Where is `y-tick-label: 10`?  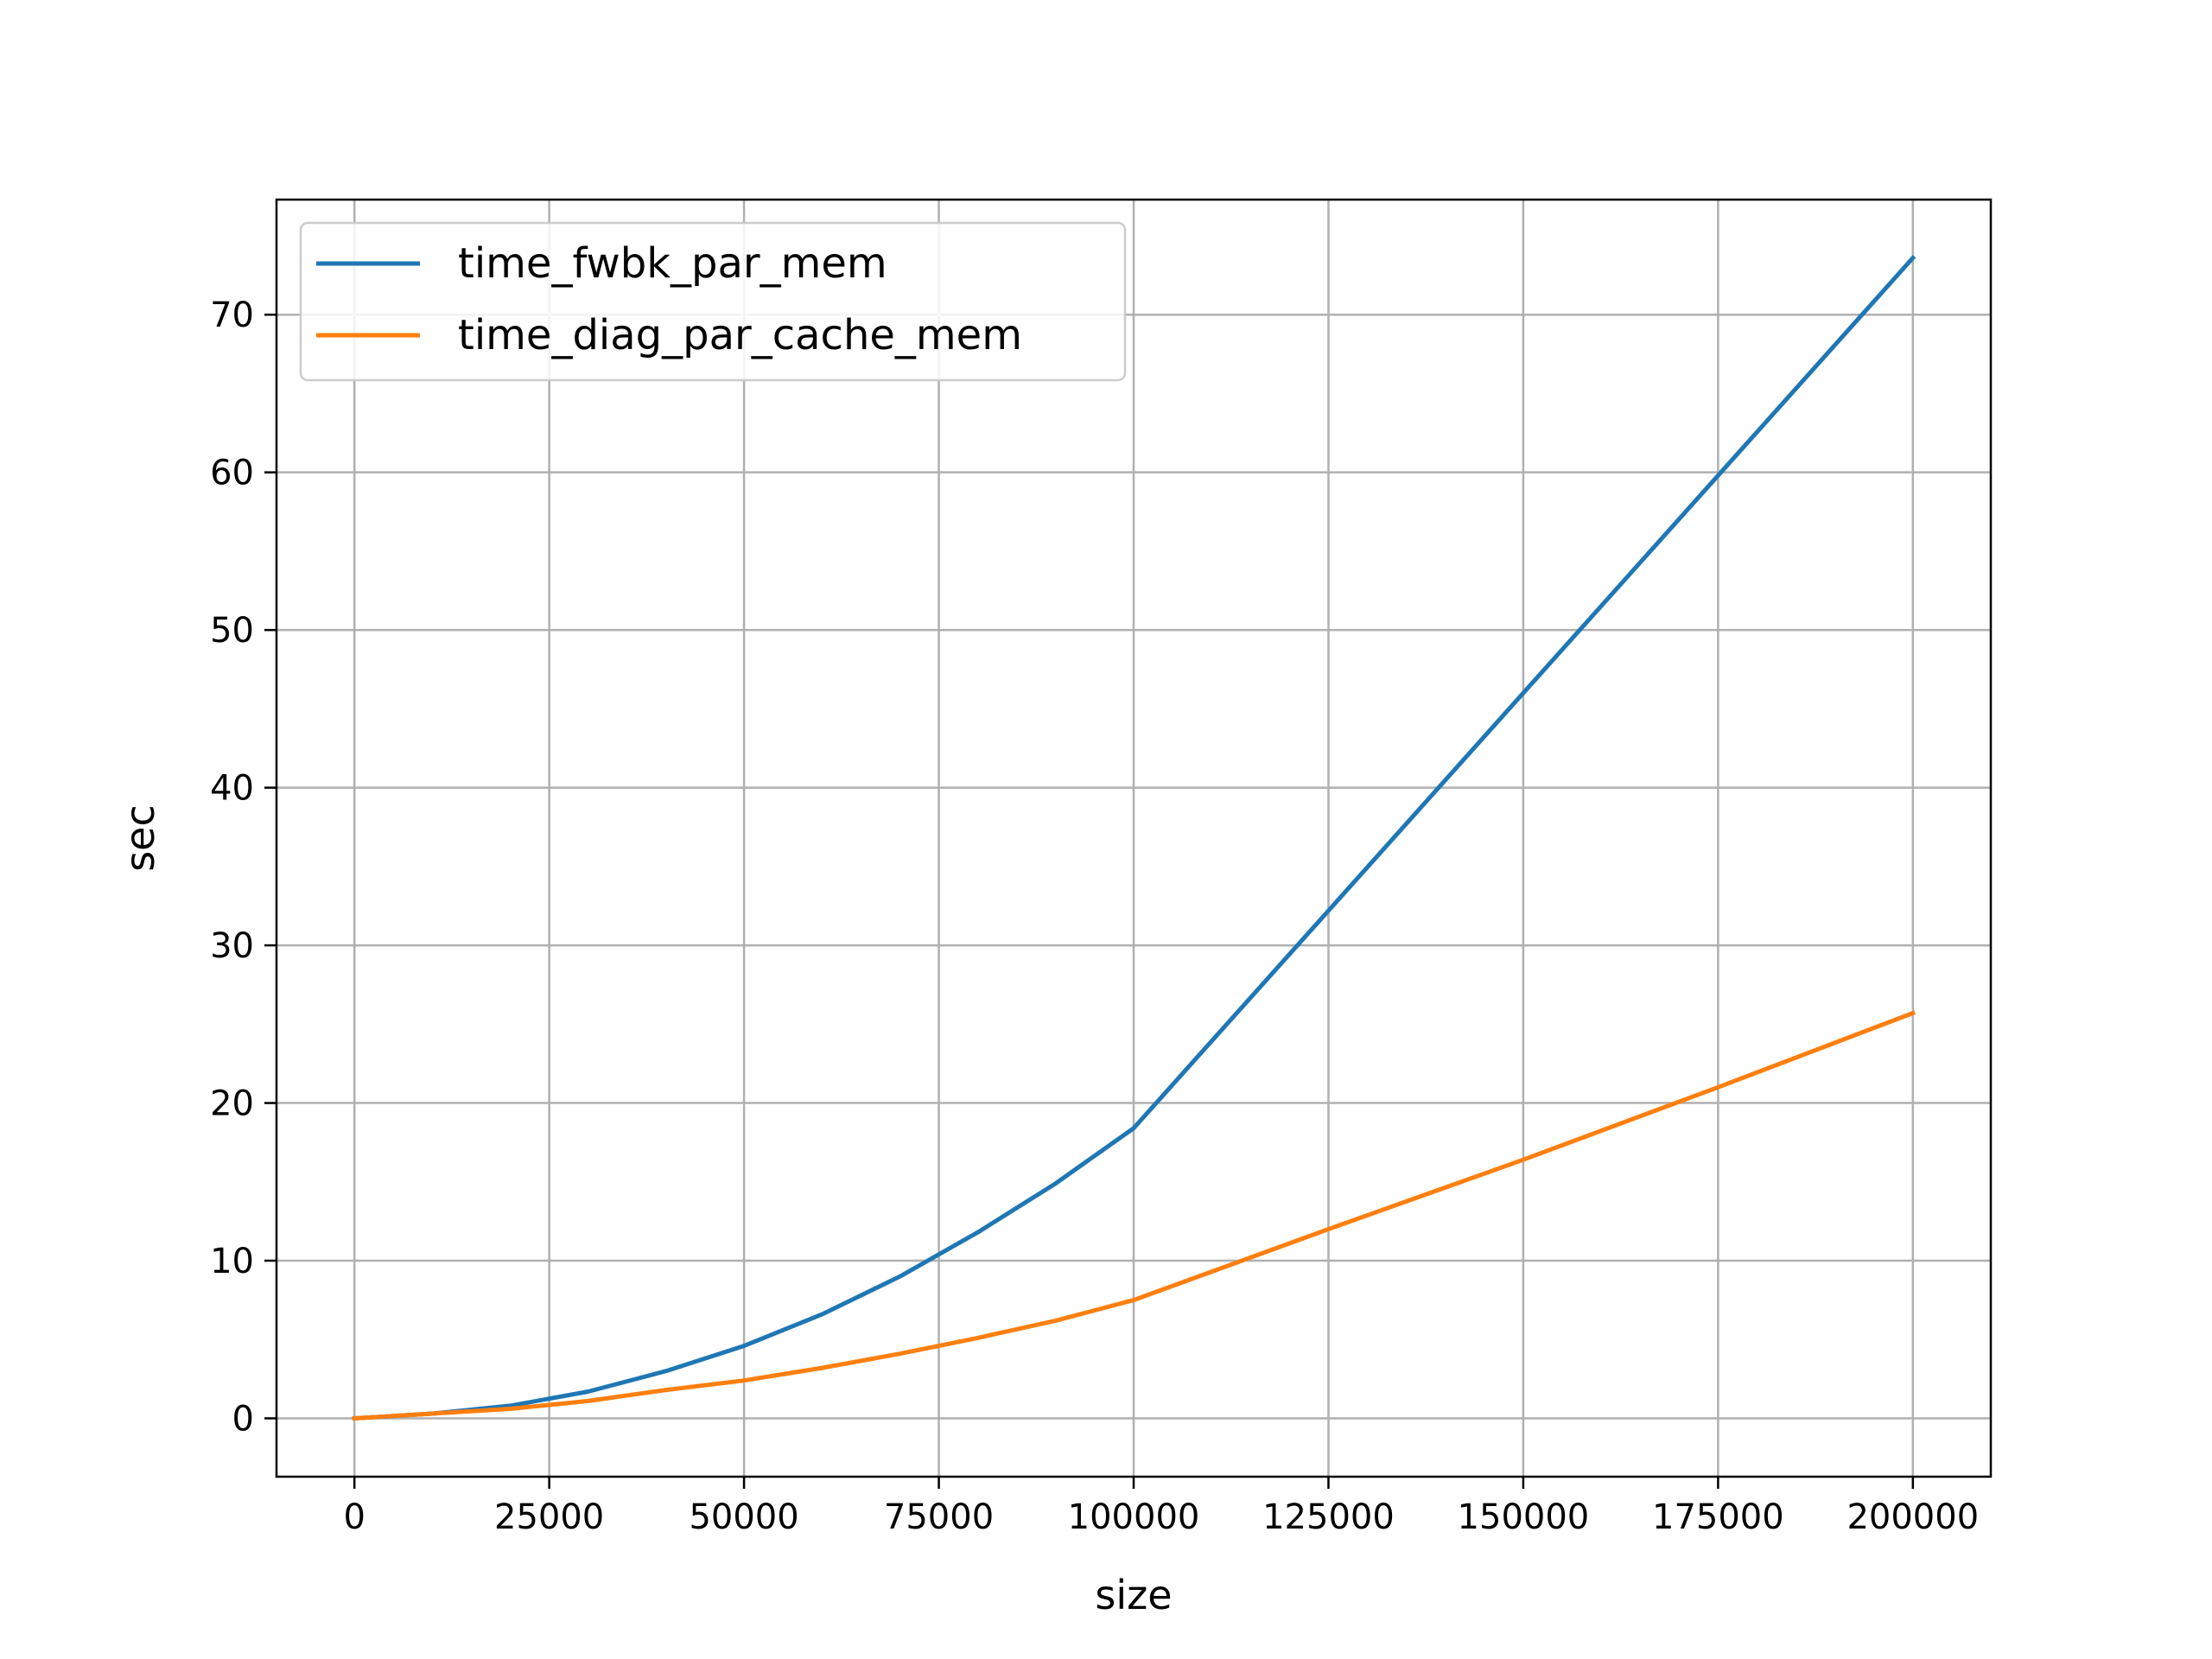
y-tick-label: 10 is located at coordinates (232, 1261).